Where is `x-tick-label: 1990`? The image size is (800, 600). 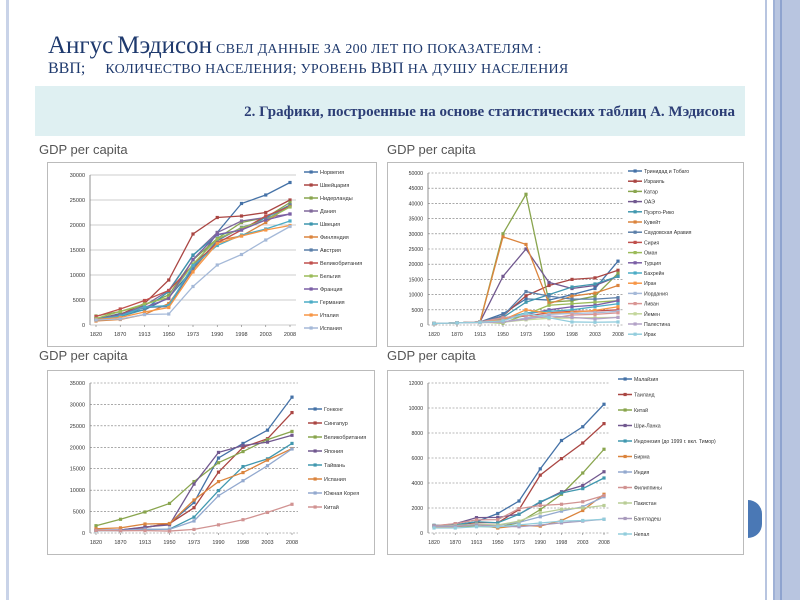 x-tick-label: 1990 is located at coordinates (540, 543).